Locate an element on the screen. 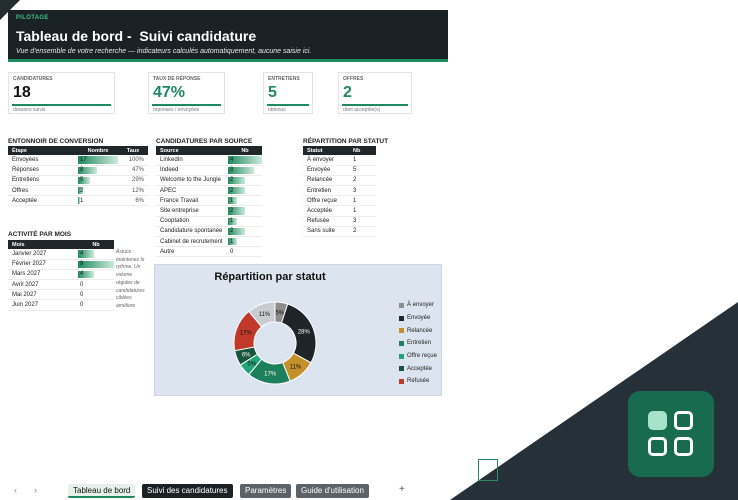  row-label: Mars 2027 is located at coordinates (43, 275).